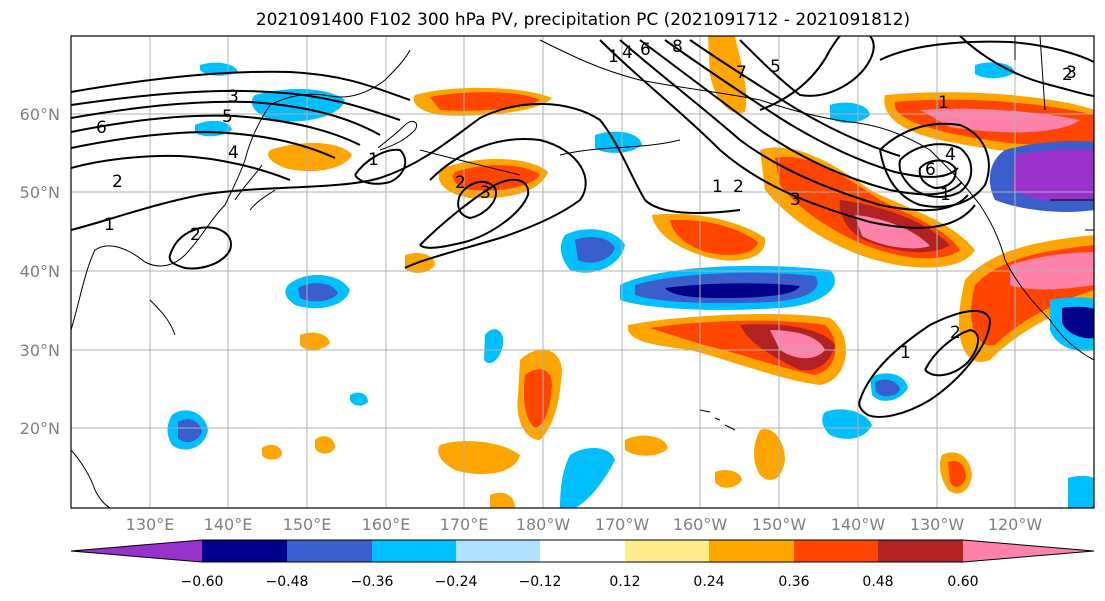  What do you see at coordinates (397, 135) in the screenshot?
I see `coast-kamchatka` at bounding box center [397, 135].